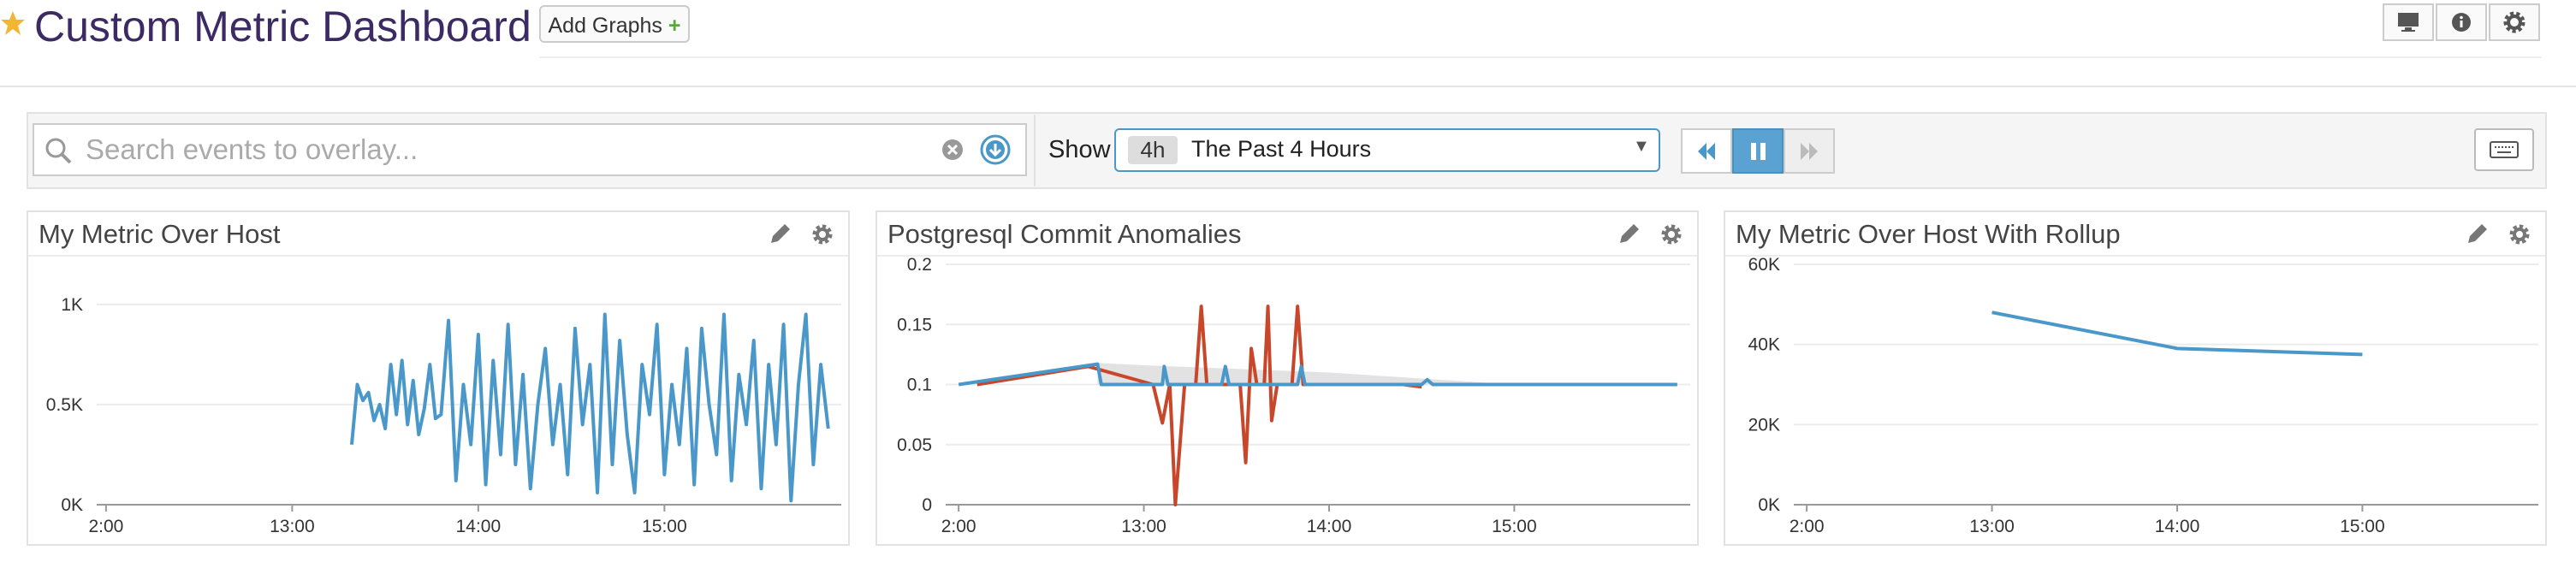  I want to click on dashboard-title: Custom Metric Dashboard, so click(282, 26).